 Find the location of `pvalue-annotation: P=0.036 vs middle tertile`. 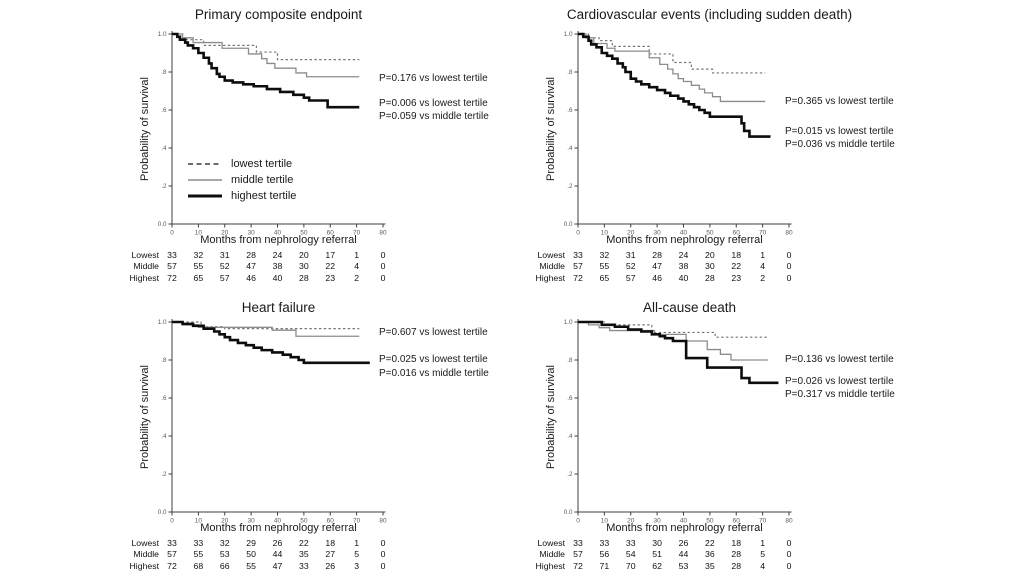

pvalue-annotation: P=0.036 vs middle tertile is located at coordinates (840, 145).